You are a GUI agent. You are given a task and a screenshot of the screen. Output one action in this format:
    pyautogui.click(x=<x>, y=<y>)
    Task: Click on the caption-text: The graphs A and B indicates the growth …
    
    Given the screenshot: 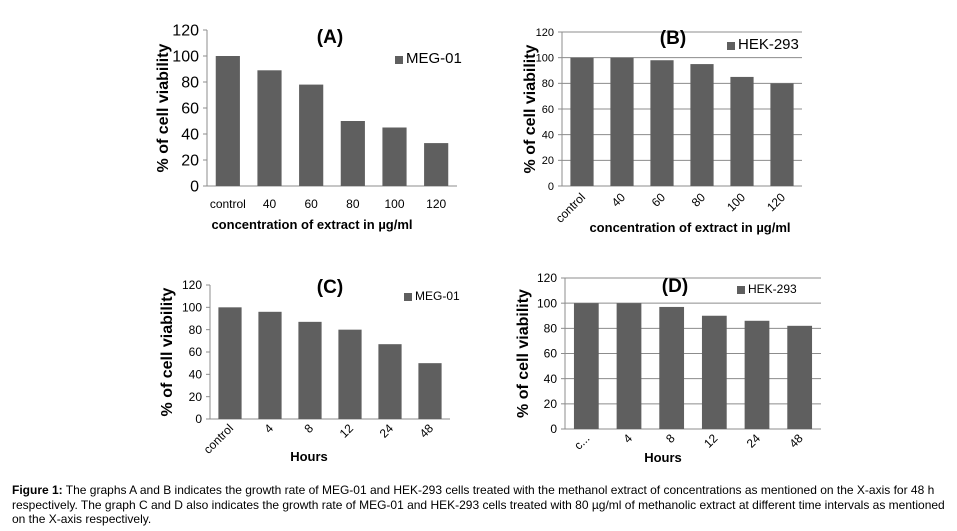 What is the action you would take?
    pyautogui.click(x=478, y=504)
    